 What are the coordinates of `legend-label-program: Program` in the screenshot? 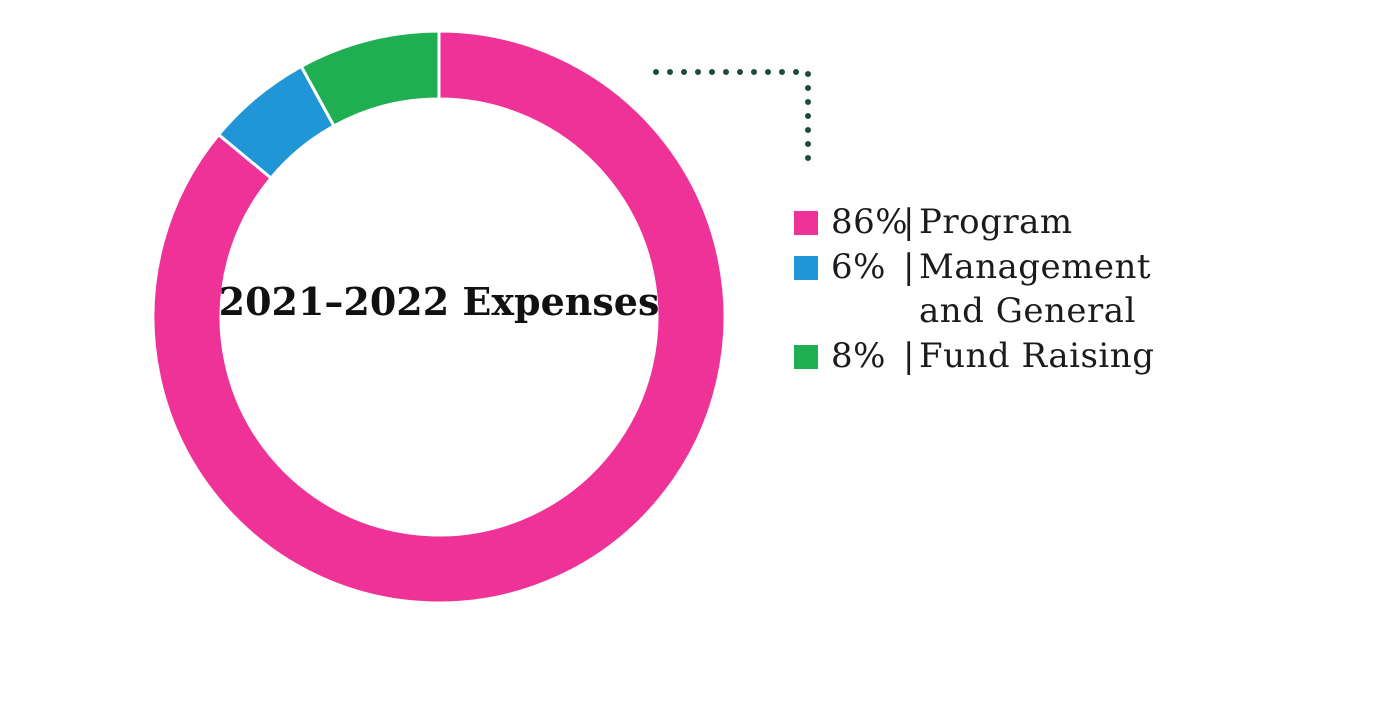 It's located at (996, 222).